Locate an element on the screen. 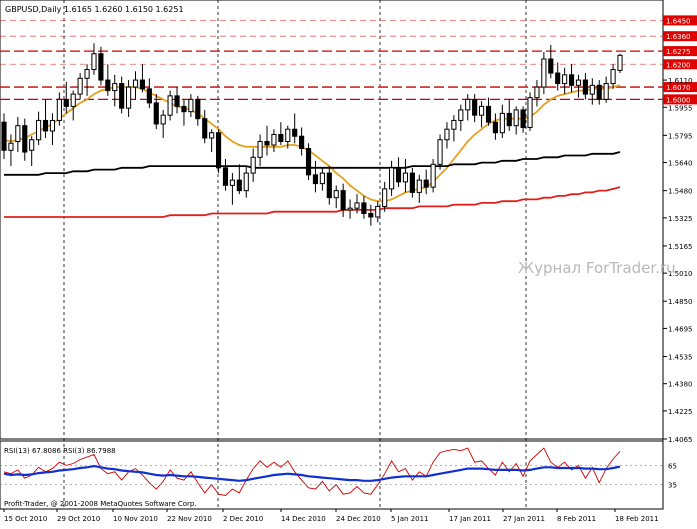  level-label: 1.6200 is located at coordinates (678, 65).